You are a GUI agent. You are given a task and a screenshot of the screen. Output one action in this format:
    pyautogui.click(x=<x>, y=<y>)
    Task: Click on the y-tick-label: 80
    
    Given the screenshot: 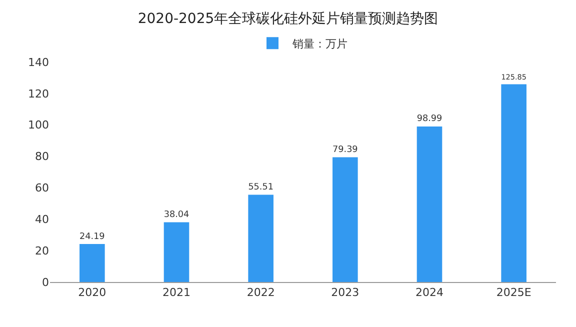 What is the action you would take?
    pyautogui.click(x=42, y=157)
    